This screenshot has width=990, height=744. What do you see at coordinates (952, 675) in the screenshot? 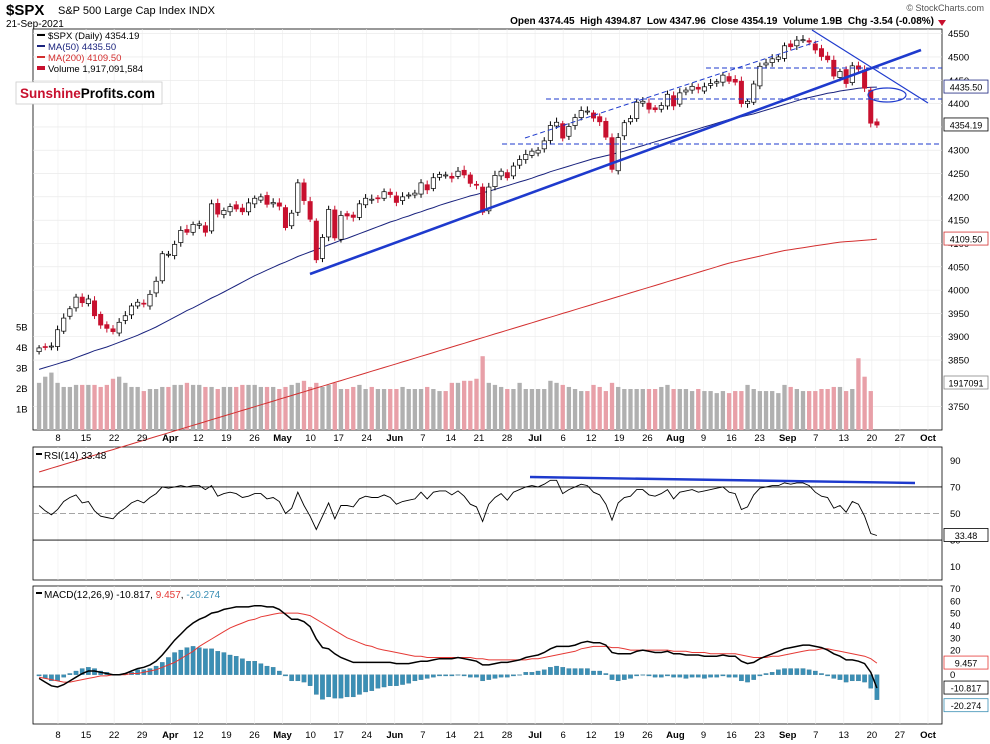
I see `macd-tick-label: 0` at bounding box center [952, 675].